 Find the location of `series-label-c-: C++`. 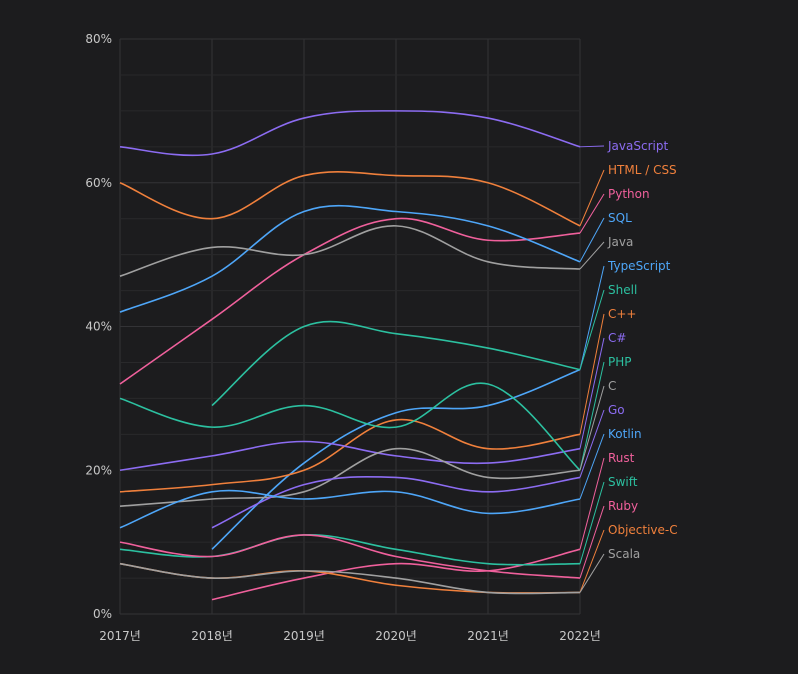

series-label-c-: C++ is located at coordinates (622, 314).